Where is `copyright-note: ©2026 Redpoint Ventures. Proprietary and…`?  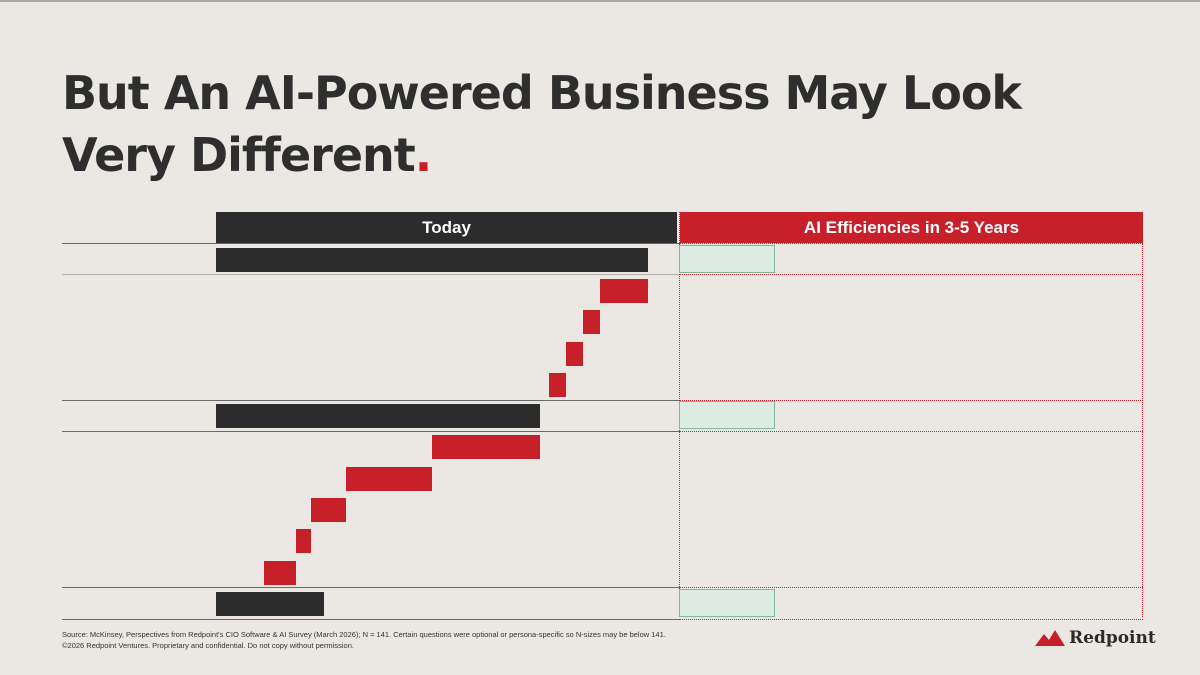
copyright-note: ©2026 Redpoint Ventures. Proprietary and… is located at coordinates (208, 645).